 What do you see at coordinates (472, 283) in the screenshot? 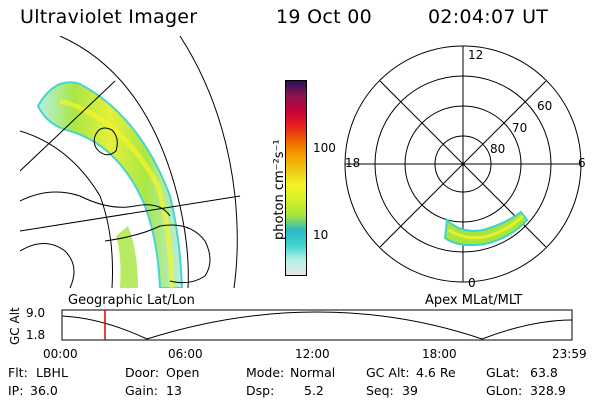
I see `mlt-label-0: 0` at bounding box center [472, 283].